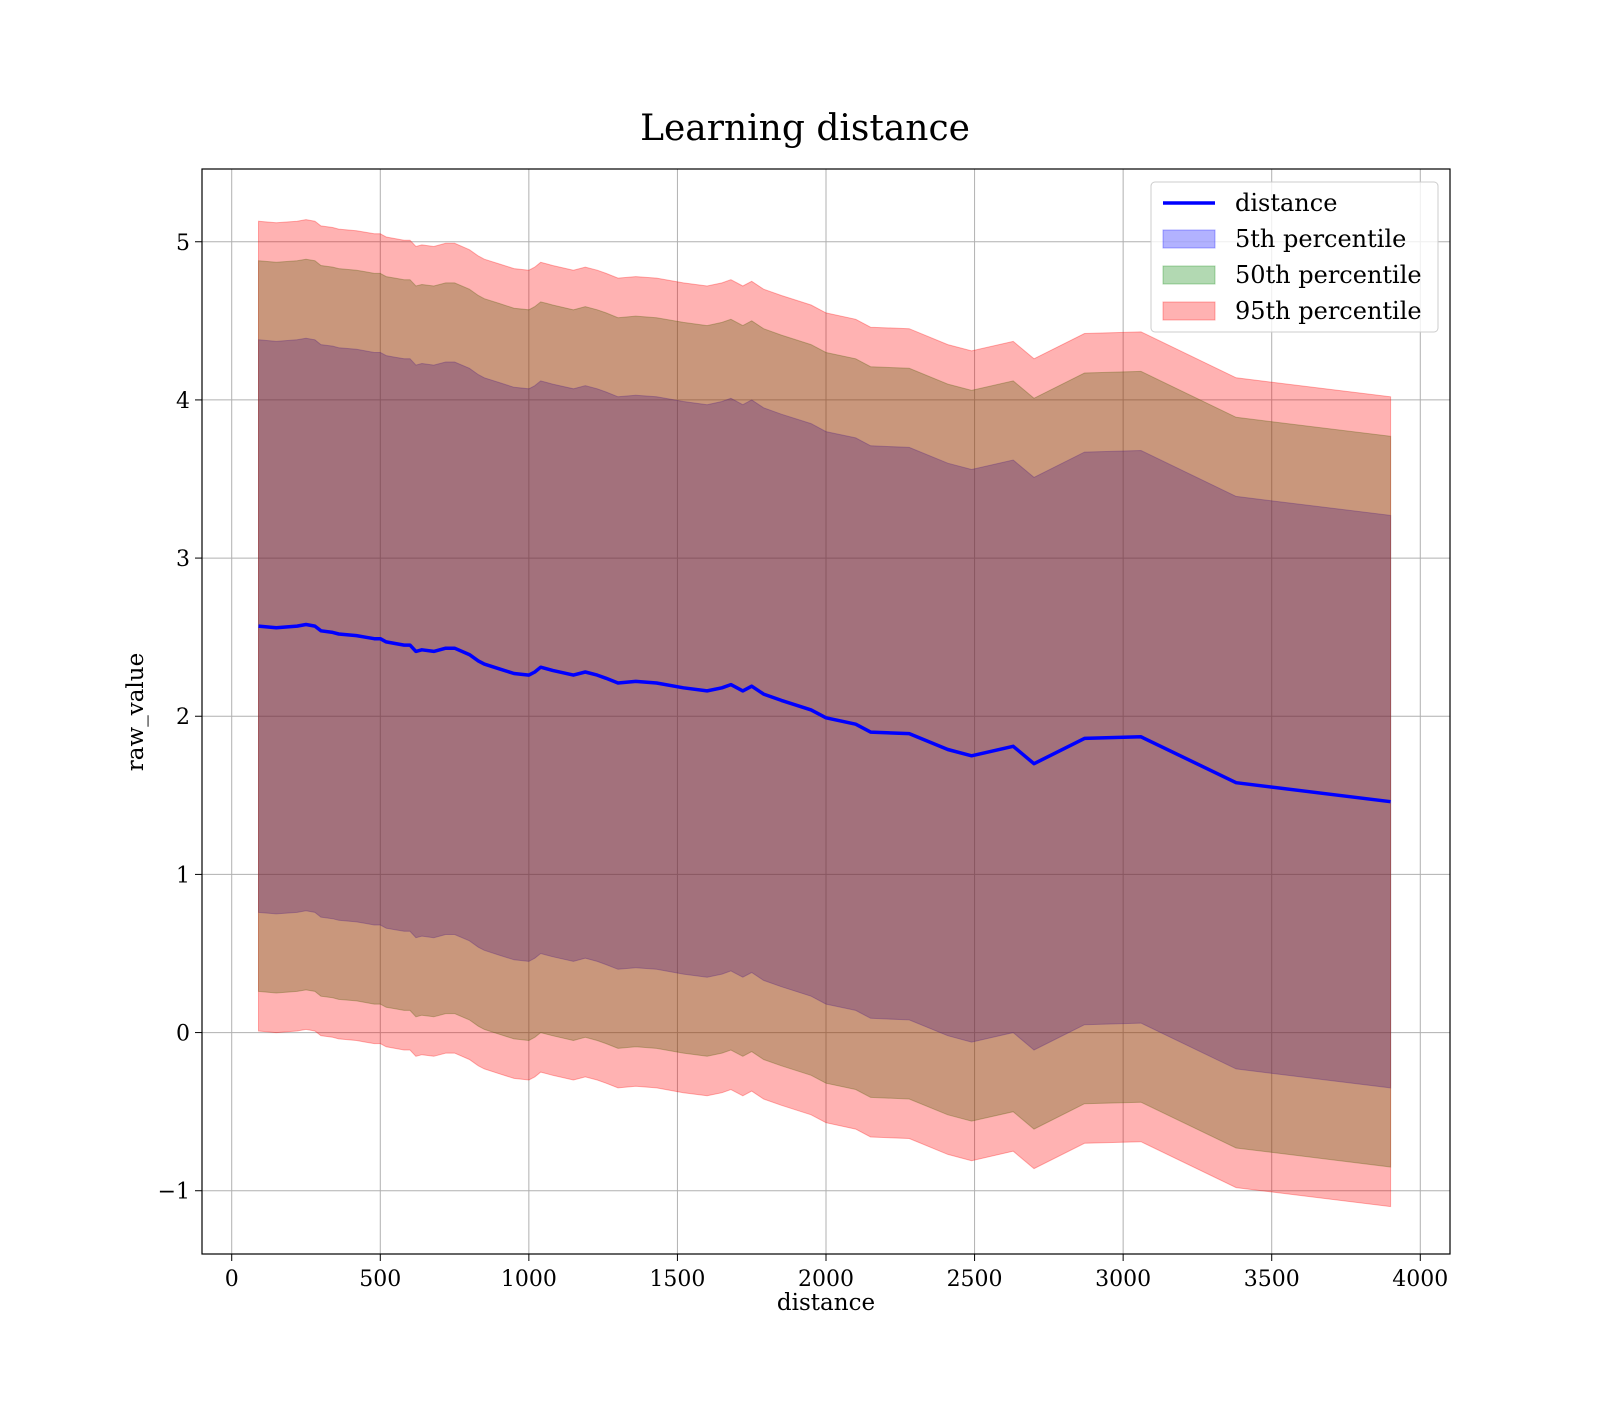 This screenshot has height=1405, width=1600. I want to click on legend-label-5th-percentile: 5th percentile, so click(1320, 239).